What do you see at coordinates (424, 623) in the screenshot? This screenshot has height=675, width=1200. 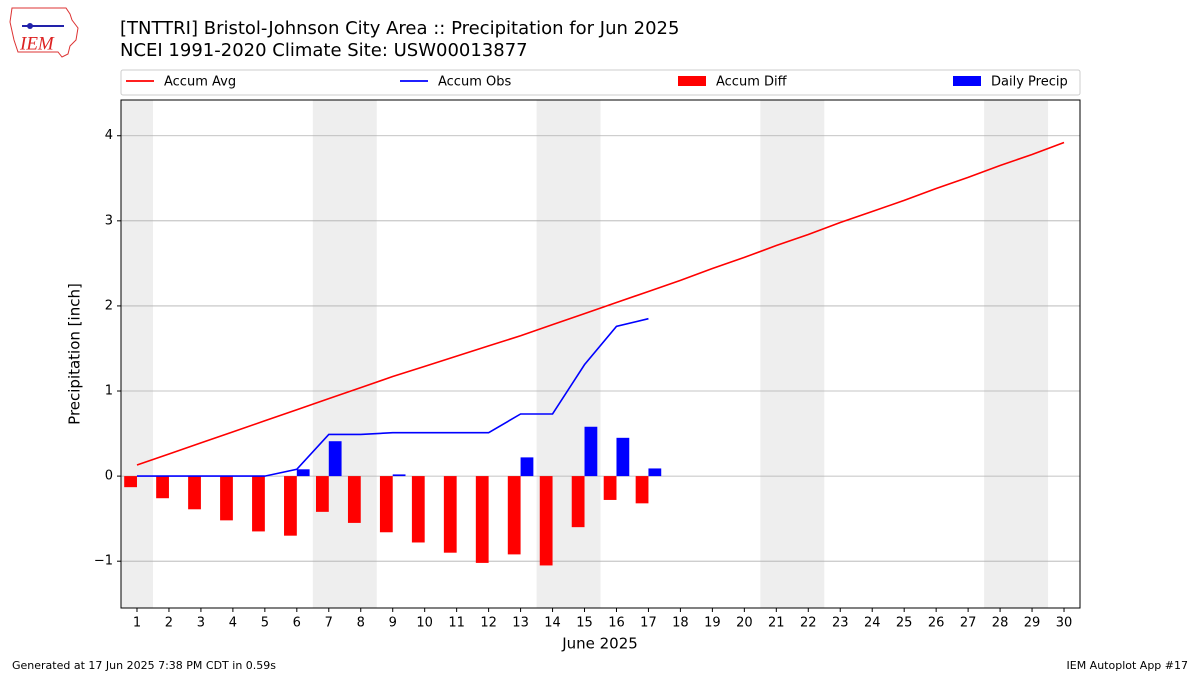 I see `x-tick-label: 10` at bounding box center [424, 623].